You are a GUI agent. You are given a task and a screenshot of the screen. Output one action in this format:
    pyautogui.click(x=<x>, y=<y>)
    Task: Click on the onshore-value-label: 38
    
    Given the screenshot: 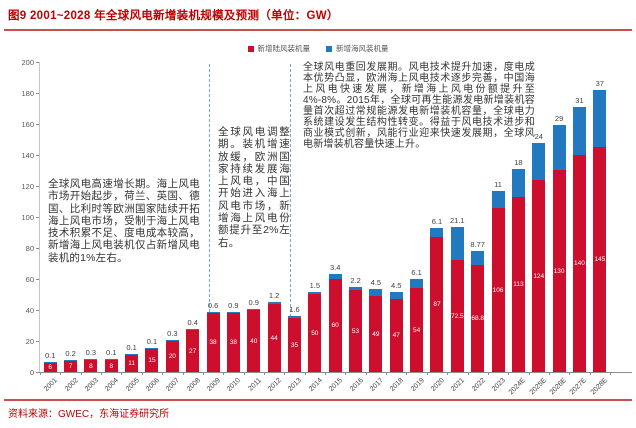 What is the action you would take?
    pyautogui.click(x=213, y=342)
    